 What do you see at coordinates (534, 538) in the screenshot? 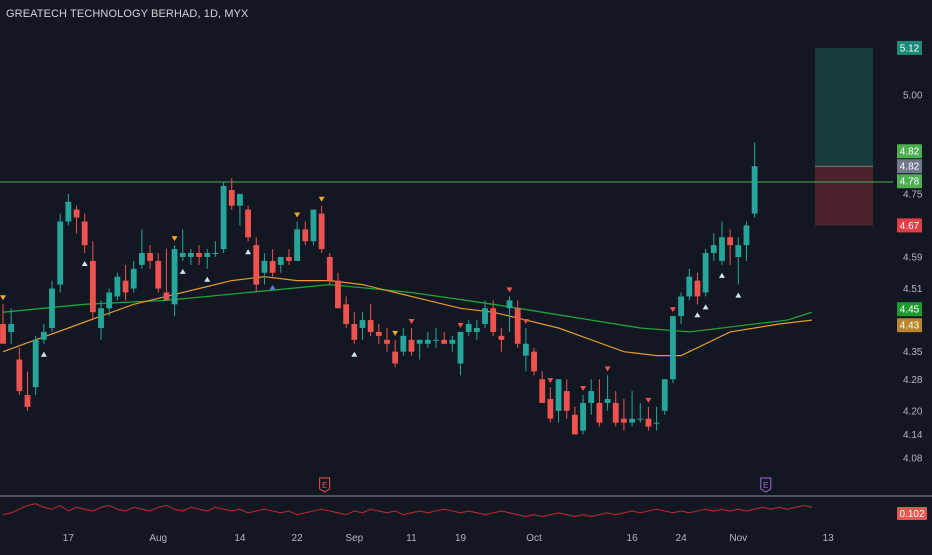
I see `time-tick-label: Oct` at bounding box center [534, 538].